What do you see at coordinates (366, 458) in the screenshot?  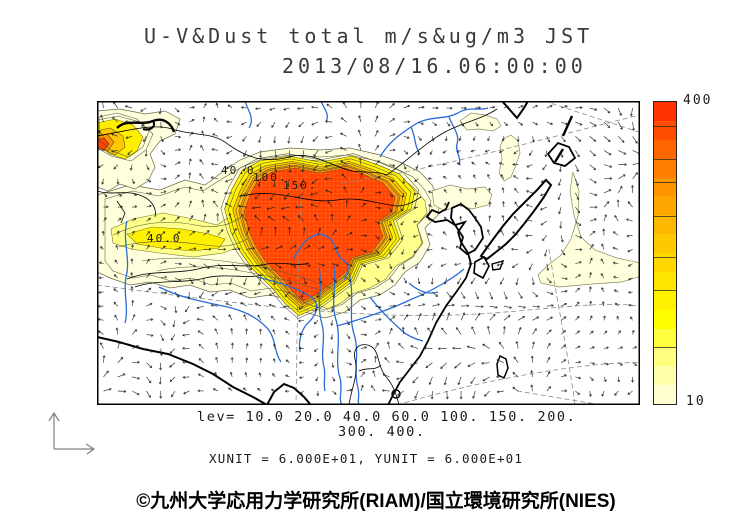 I see `units-line: XUNIT = 6.000E+01, YUNIT = 6.000E+01` at bounding box center [366, 458].